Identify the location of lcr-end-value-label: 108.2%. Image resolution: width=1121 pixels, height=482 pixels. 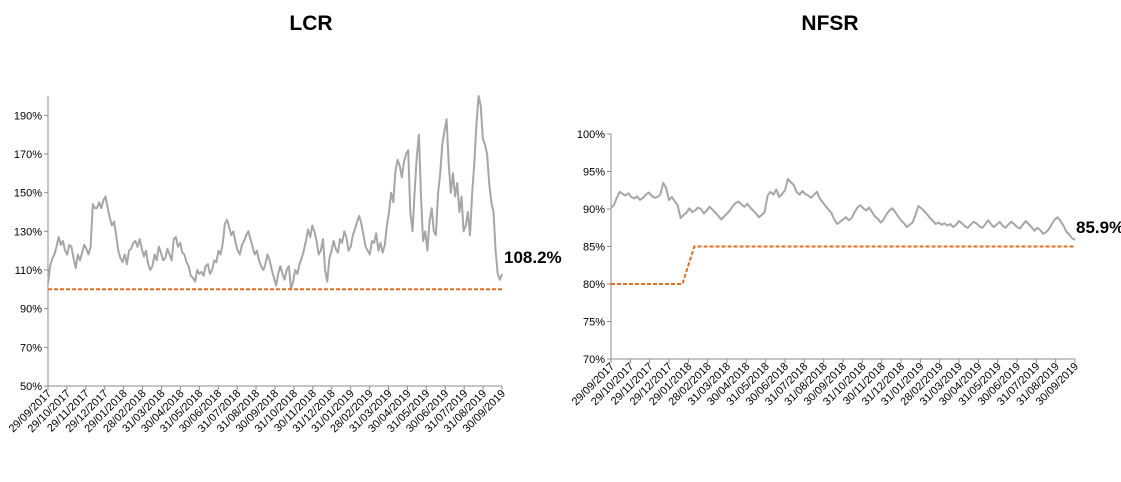
(533, 257).